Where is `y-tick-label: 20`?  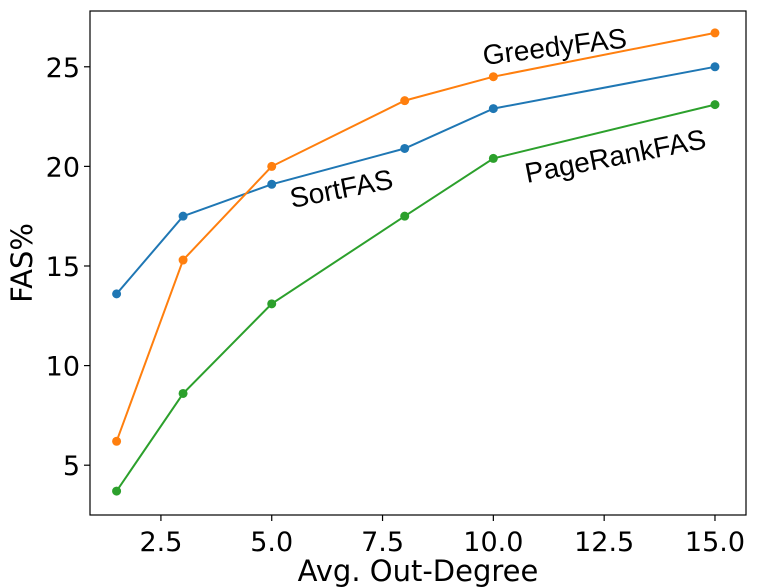 y-tick-label: 20 is located at coordinates (63, 167).